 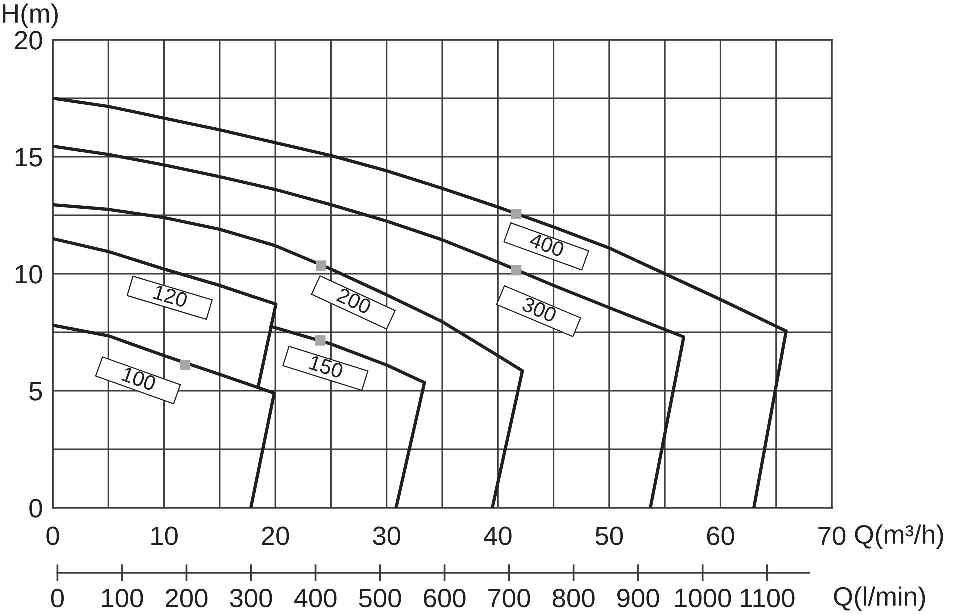 What do you see at coordinates (326, 367) in the screenshot?
I see `text: 150` at bounding box center [326, 367].